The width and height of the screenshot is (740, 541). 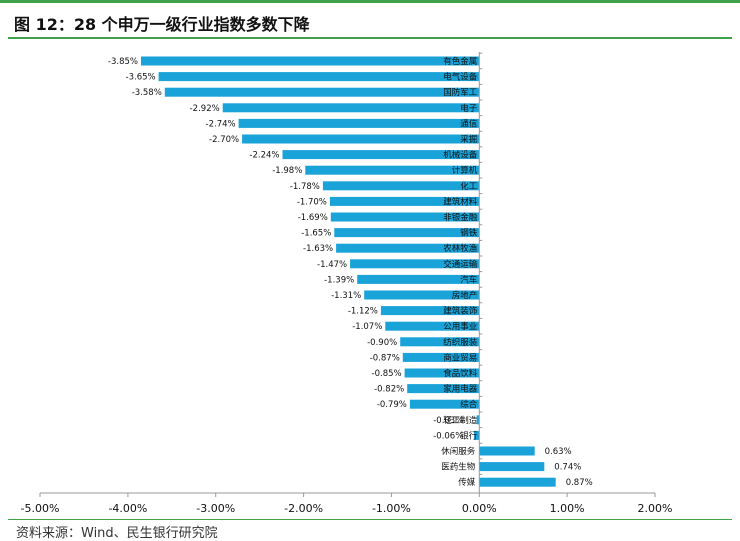 I want to click on category-label: 食品饮料, so click(x=460, y=373).